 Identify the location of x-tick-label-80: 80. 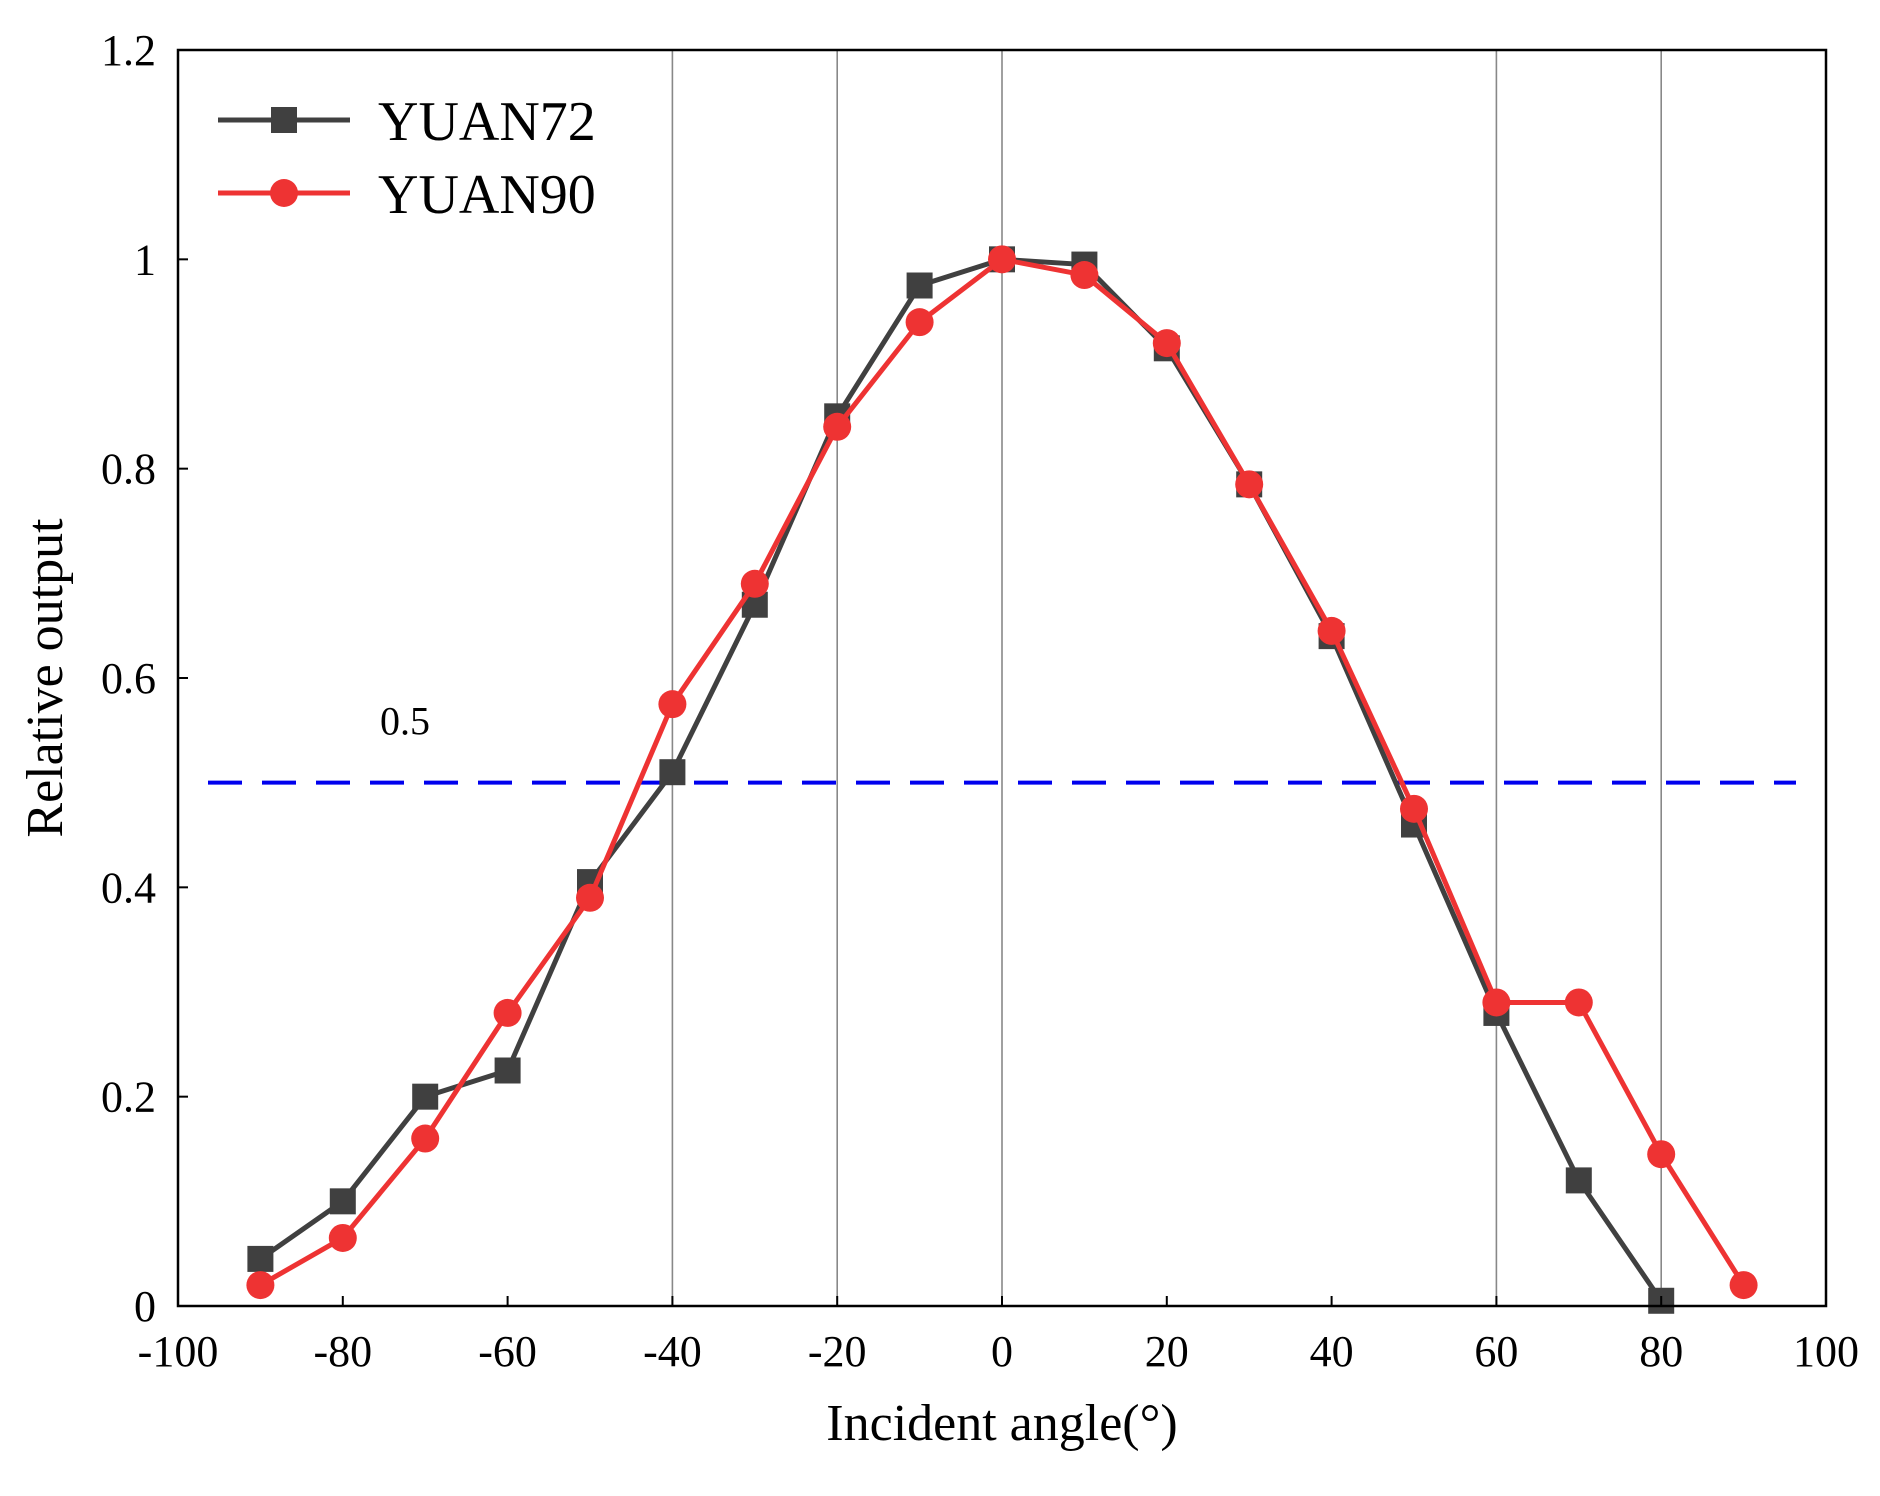
(1661, 1351).